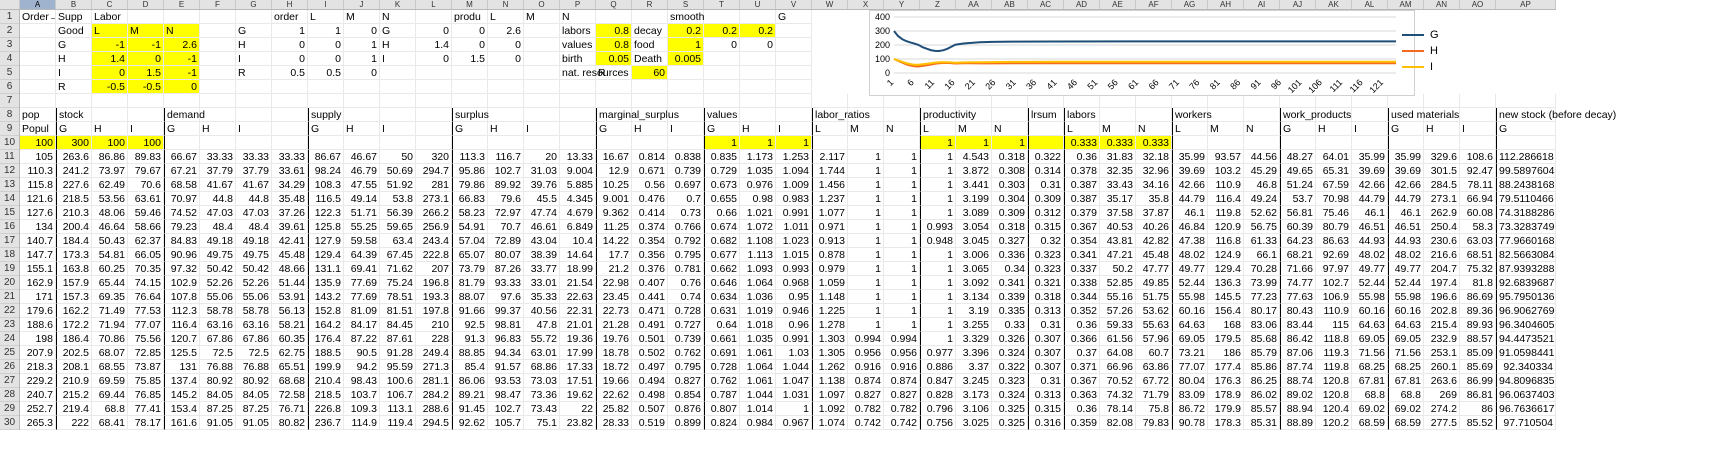 Image resolution: width=1711 pixels, height=459 pixels. Describe the element at coordinates (1010, 367) in the screenshot. I see `cell: 0.322` at that location.